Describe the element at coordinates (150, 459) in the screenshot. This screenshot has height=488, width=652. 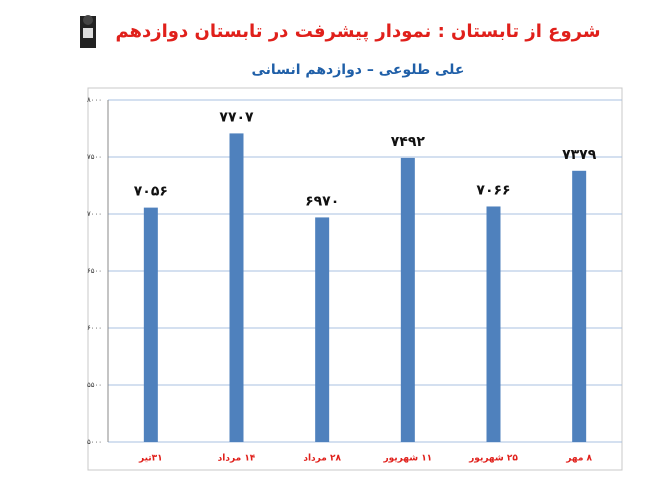
I see `x-tick-label: ۳۱تیر` at that location.